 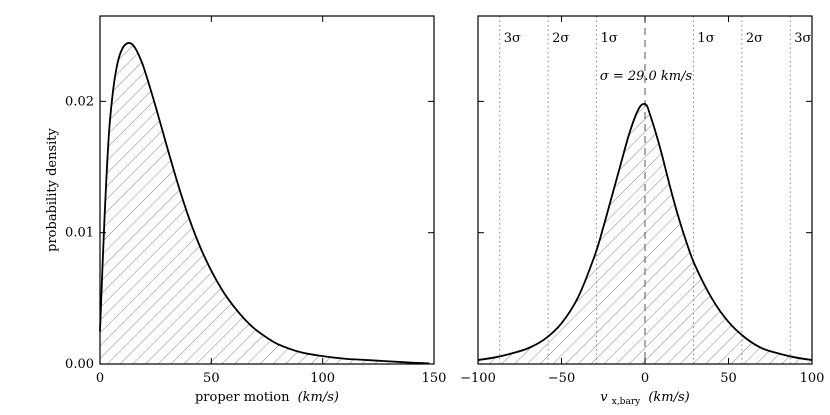 I want to click on left-x-axis-label: proper motion (km/s), so click(x=267, y=397).